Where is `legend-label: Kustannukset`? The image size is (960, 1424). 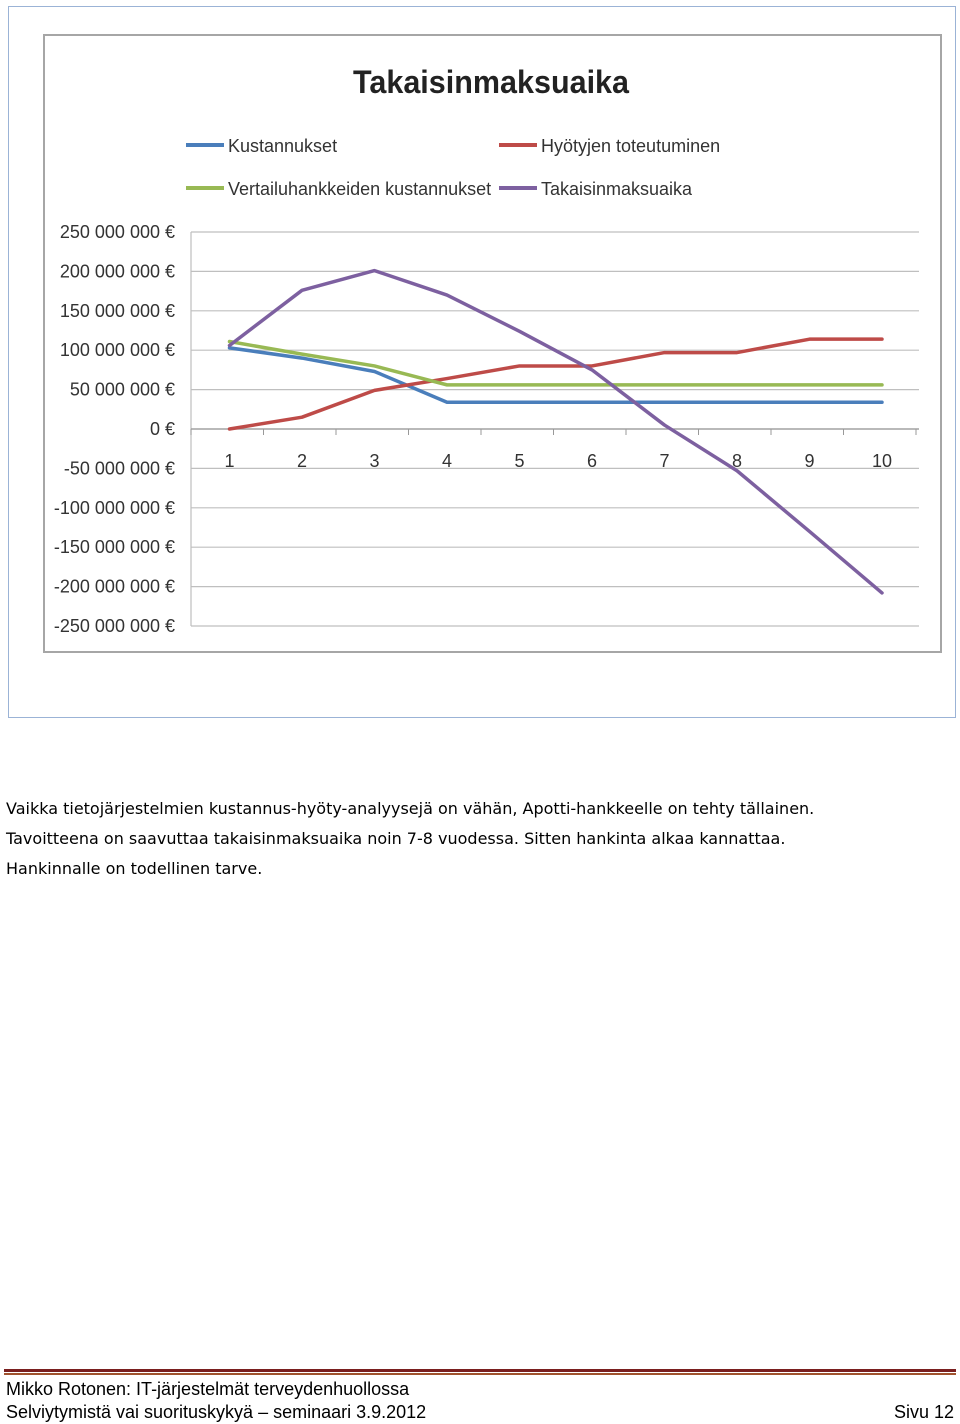
legend-label: Kustannukset is located at coordinates (282, 146).